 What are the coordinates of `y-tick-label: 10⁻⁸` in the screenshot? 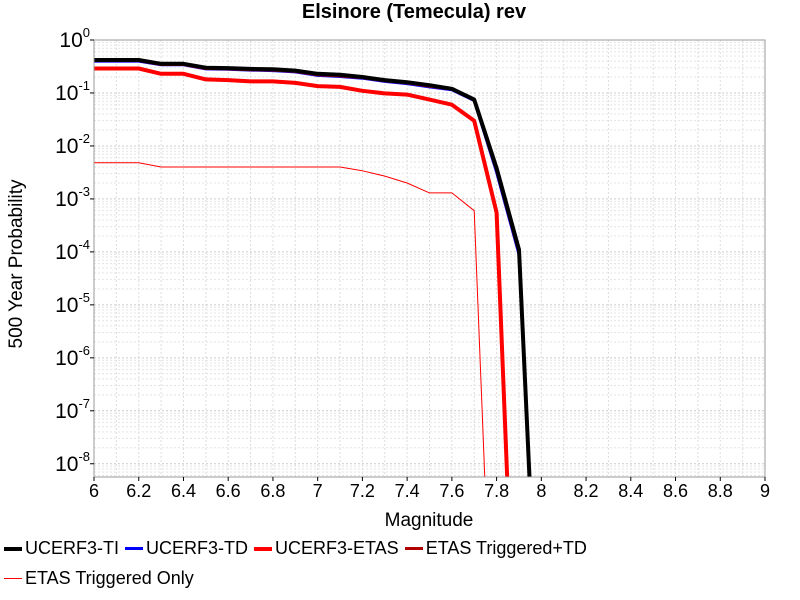 It's located at (72, 462).